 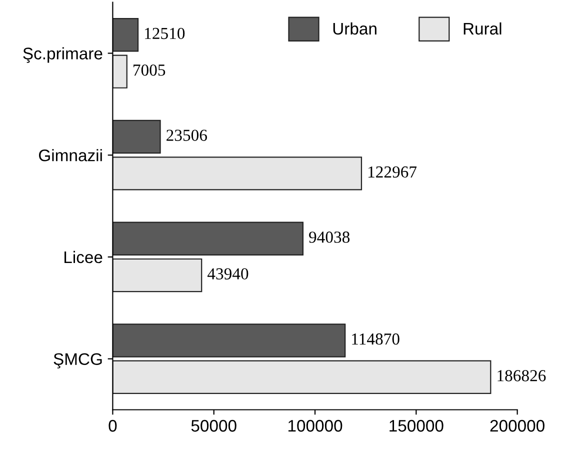 I want to click on data-label: 122967, so click(x=392, y=172).